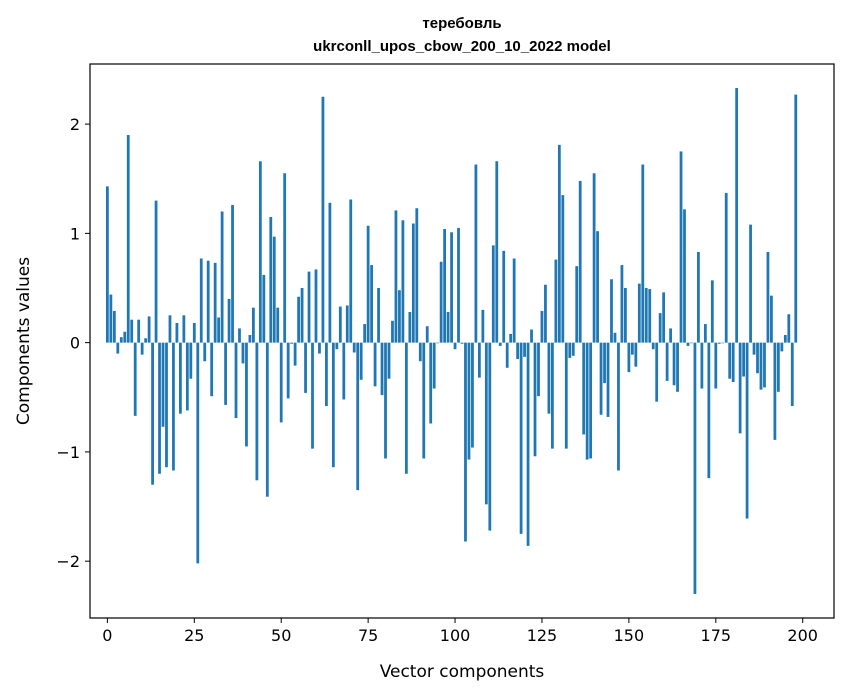 The height and width of the screenshot is (696, 847). I want to click on y-tick-label: 1, so click(75, 233).